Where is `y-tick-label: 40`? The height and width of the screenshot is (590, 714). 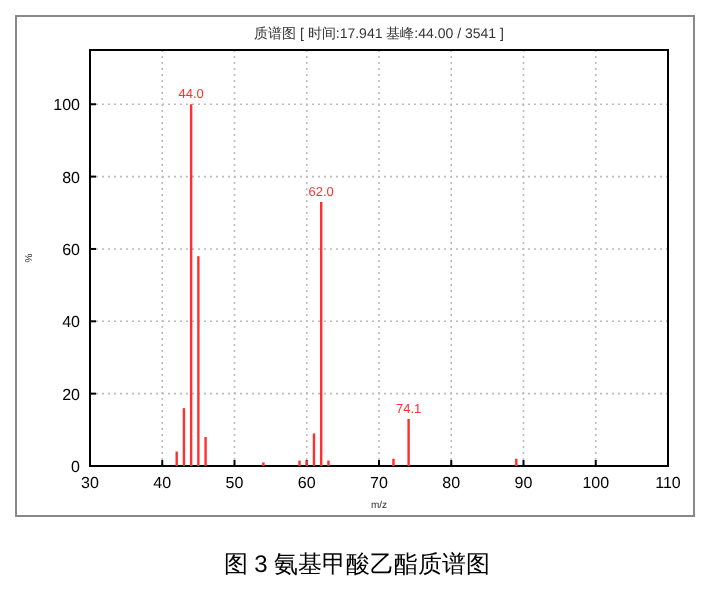
y-tick-label: 40 is located at coordinates (72, 322).